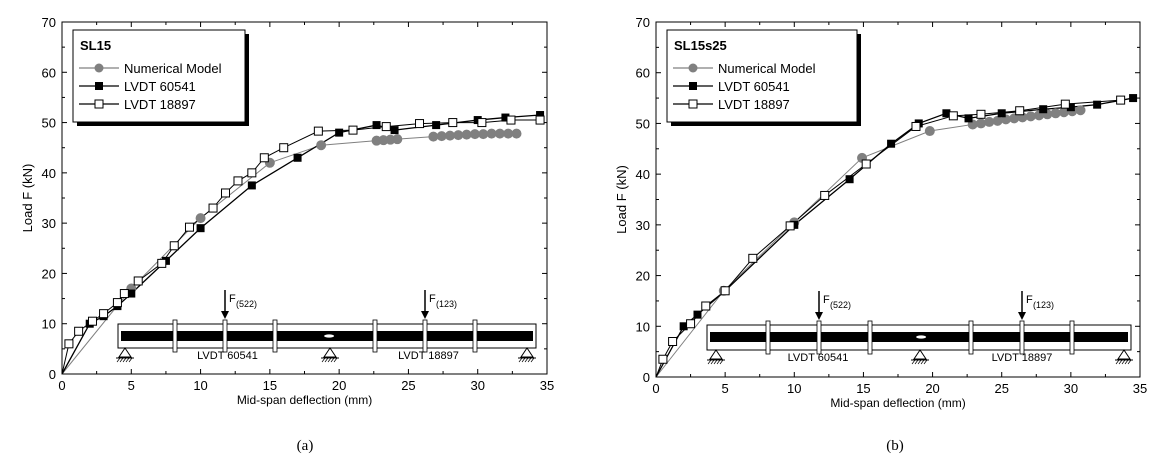 Image resolution: width=1155 pixels, height=455 pixels. I want to click on beam-schematic: F (522) F (123)LVDT 60541 LVDT 18897, so click(919, 328).